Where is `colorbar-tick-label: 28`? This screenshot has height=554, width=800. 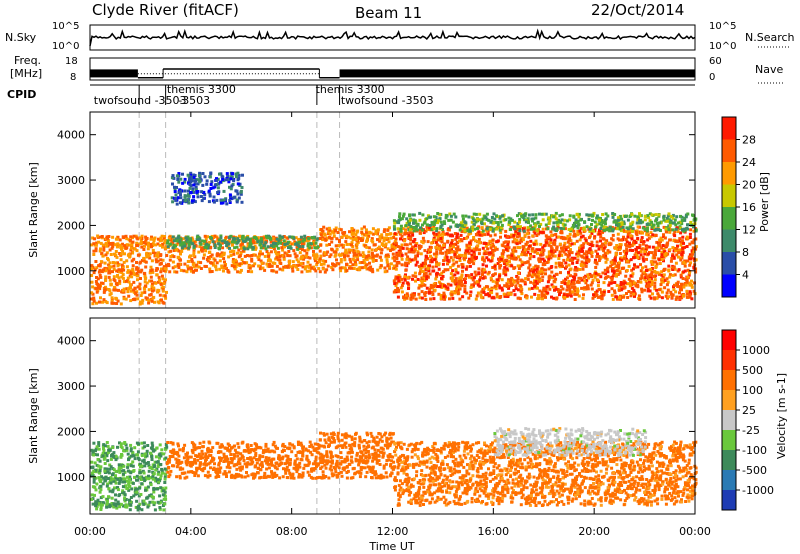 colorbar-tick-label: 28 is located at coordinates (749, 140).